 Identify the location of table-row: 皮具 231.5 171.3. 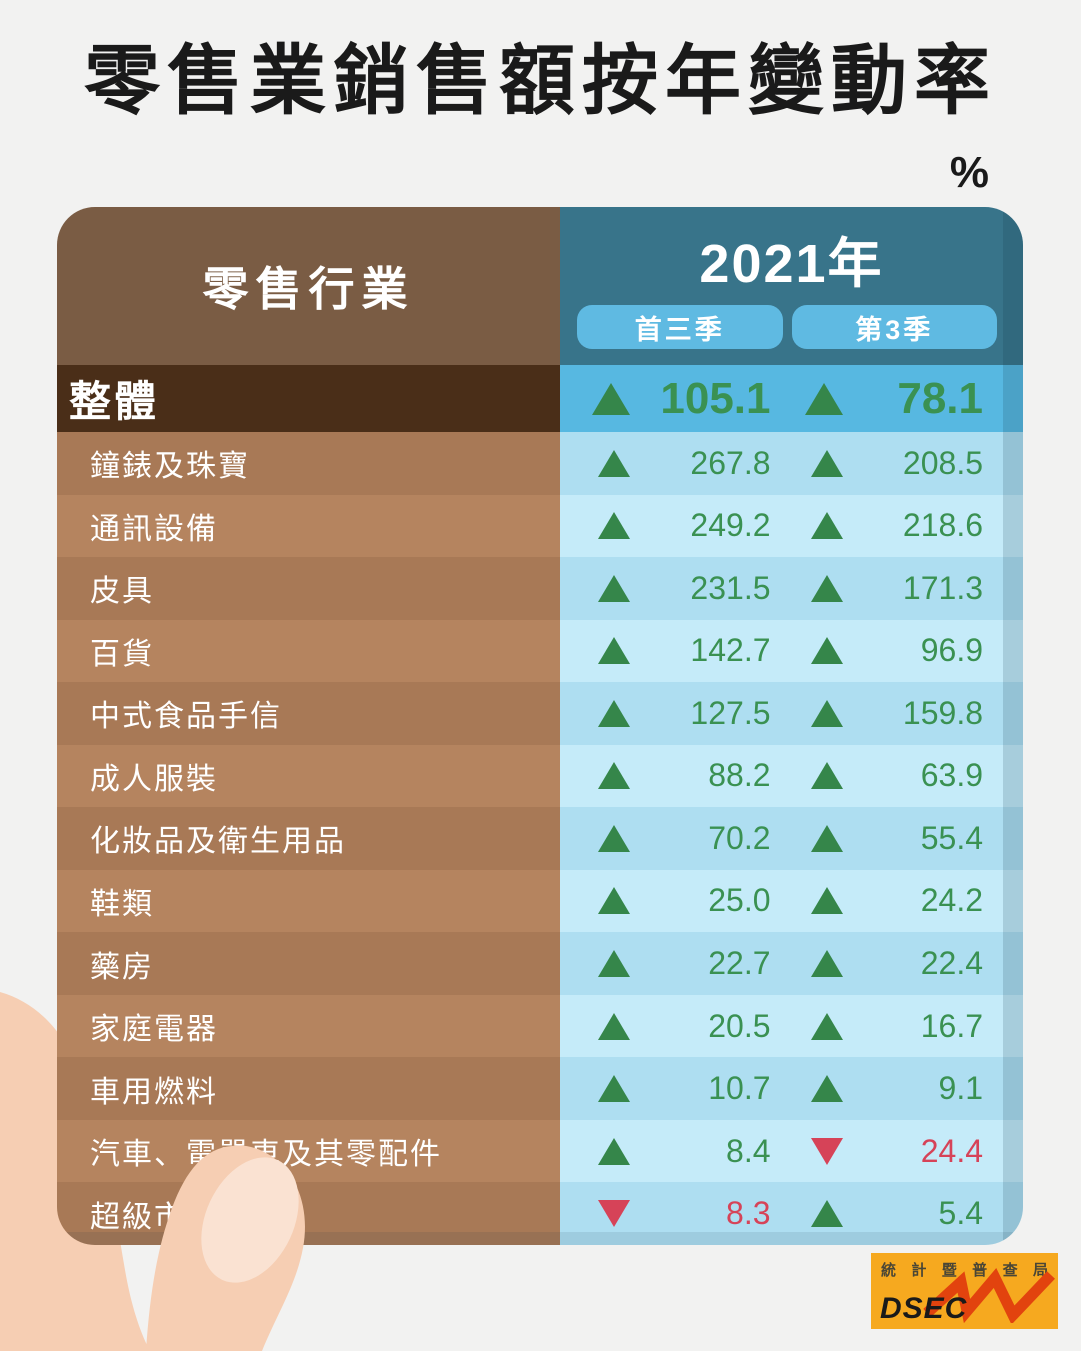
(540, 588).